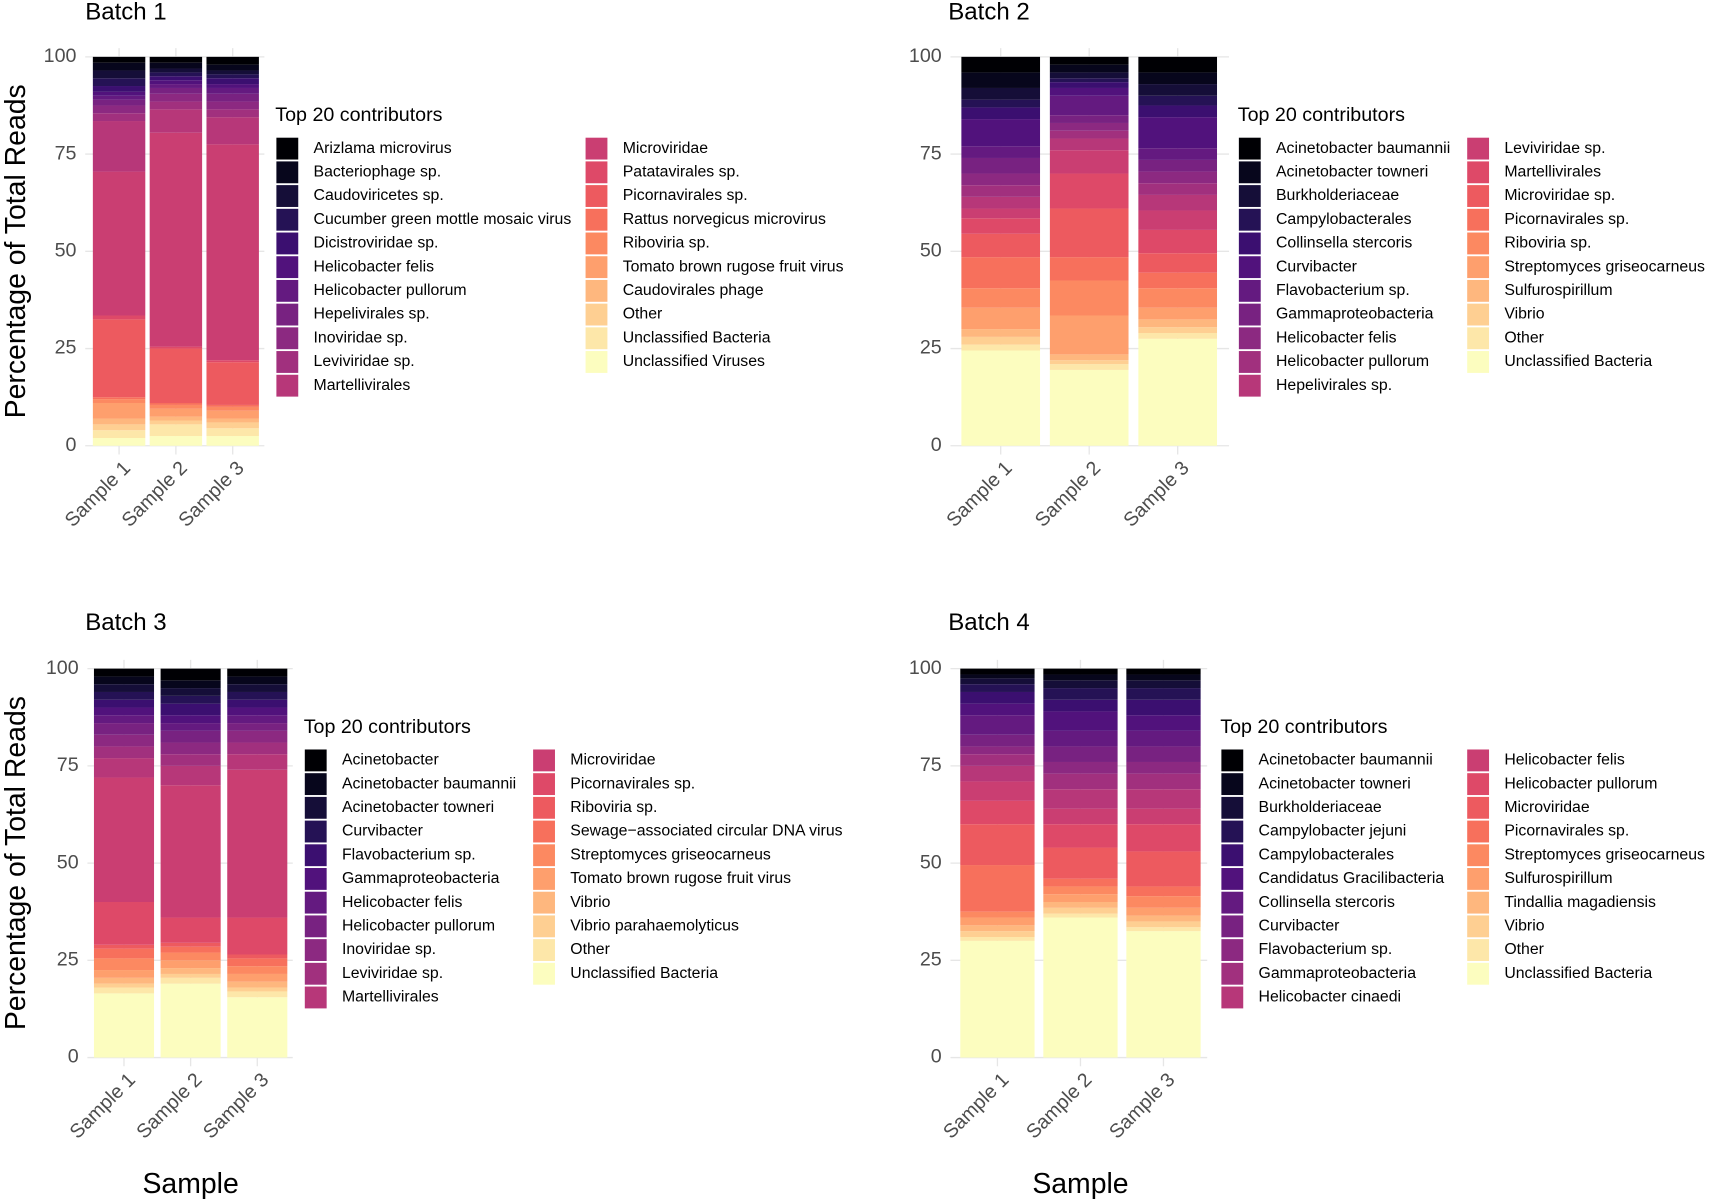 The height and width of the screenshot is (1204, 1713). I want to click on legend-label: Tomato brown rugose fruit virus, so click(680, 878).